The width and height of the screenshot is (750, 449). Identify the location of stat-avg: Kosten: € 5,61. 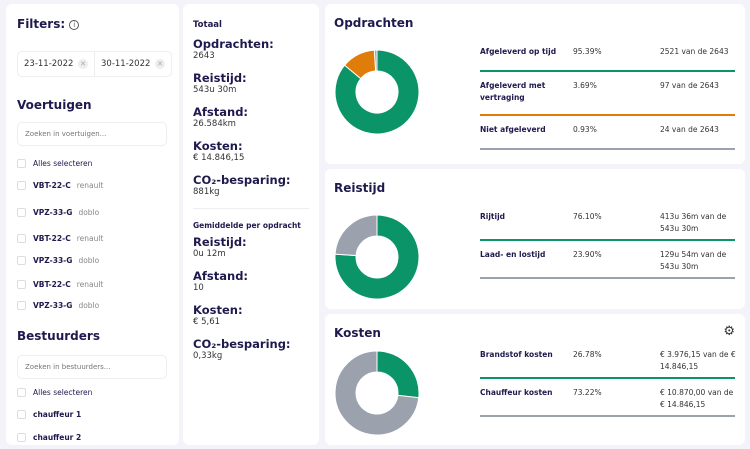
(218, 316).